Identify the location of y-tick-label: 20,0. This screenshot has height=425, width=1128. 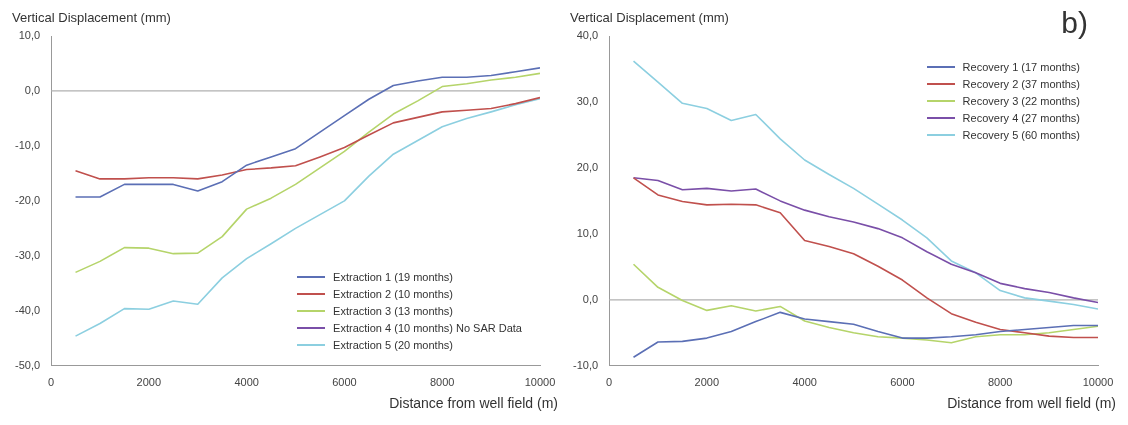
(587, 166).